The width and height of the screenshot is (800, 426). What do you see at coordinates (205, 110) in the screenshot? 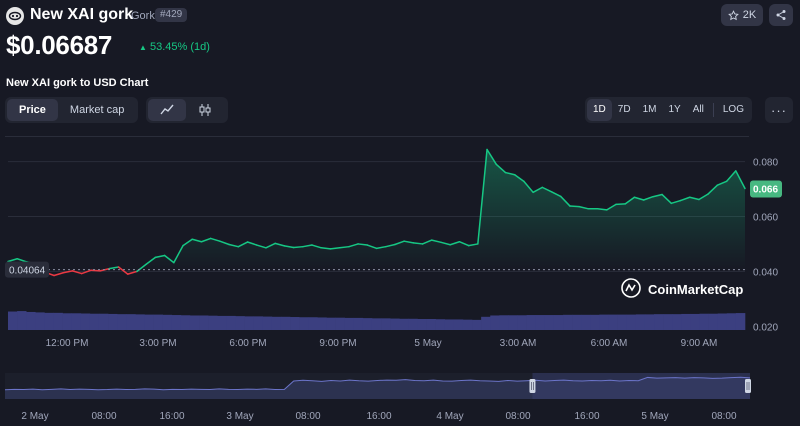
I see `candlestick-button` at bounding box center [205, 110].